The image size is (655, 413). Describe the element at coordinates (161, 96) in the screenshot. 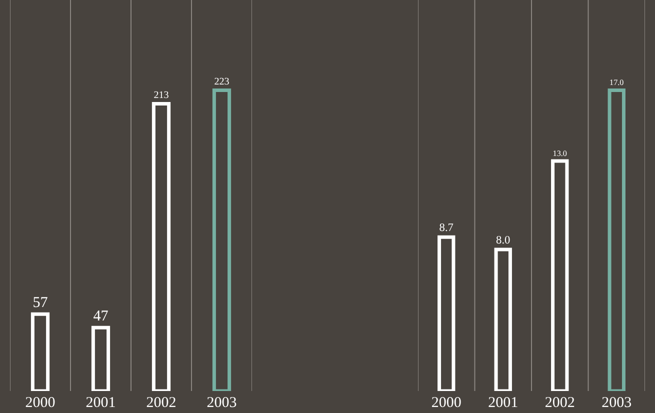

I see `data-label: 213` at that location.